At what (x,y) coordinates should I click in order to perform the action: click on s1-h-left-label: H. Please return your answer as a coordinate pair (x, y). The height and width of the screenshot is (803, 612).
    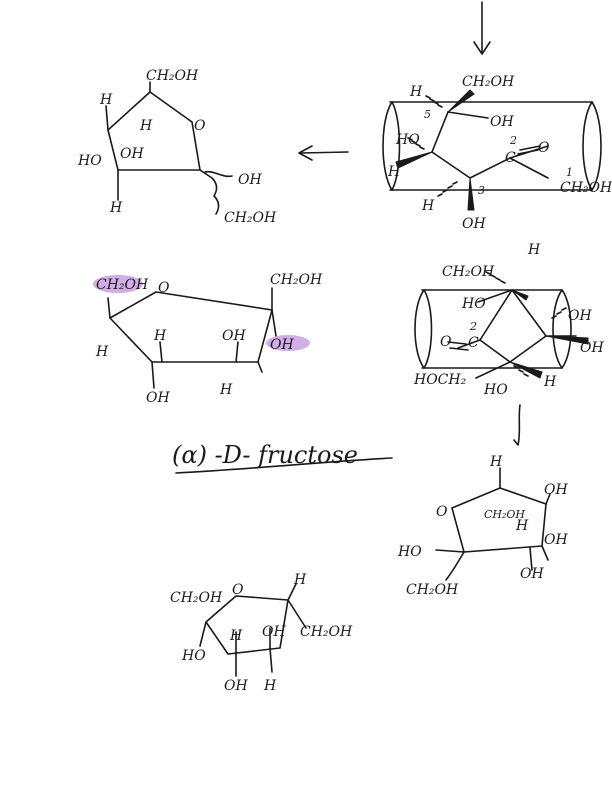
    Looking at the image, I should click on (106, 100).